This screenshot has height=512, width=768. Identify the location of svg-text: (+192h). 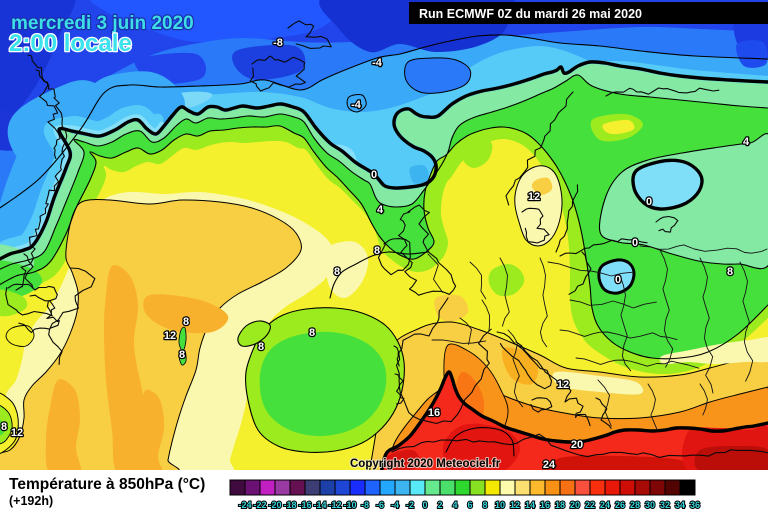
(31, 501).